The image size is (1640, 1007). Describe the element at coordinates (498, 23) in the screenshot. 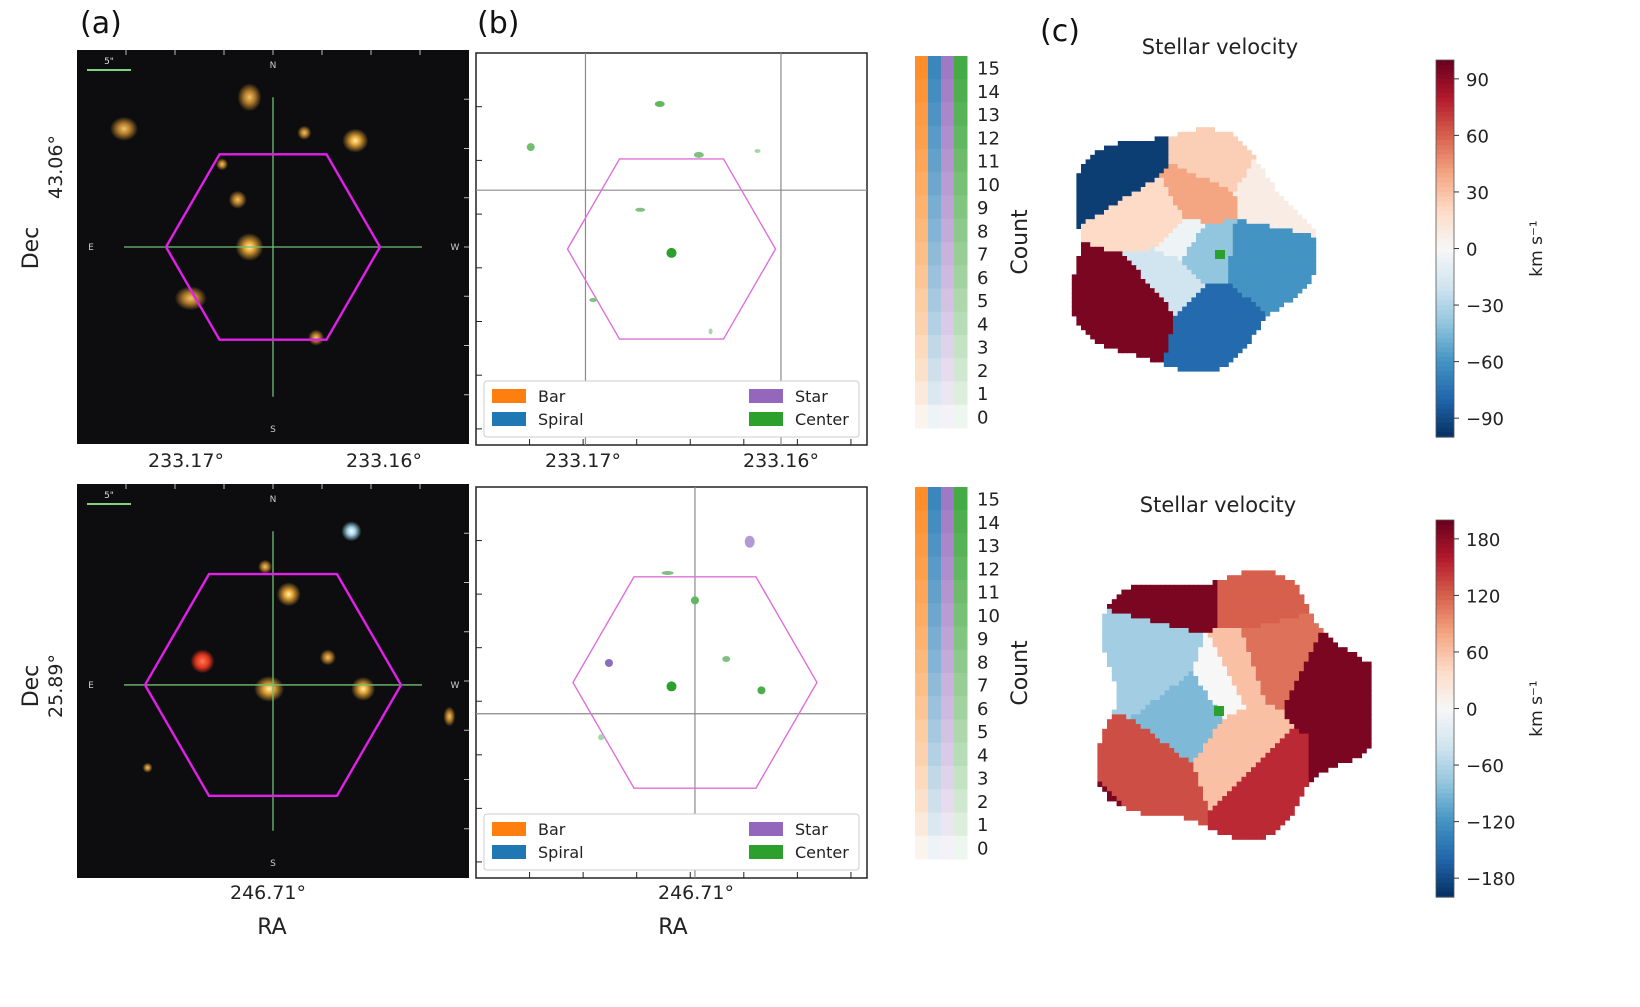

I see `panel-label-b: (b)` at that location.